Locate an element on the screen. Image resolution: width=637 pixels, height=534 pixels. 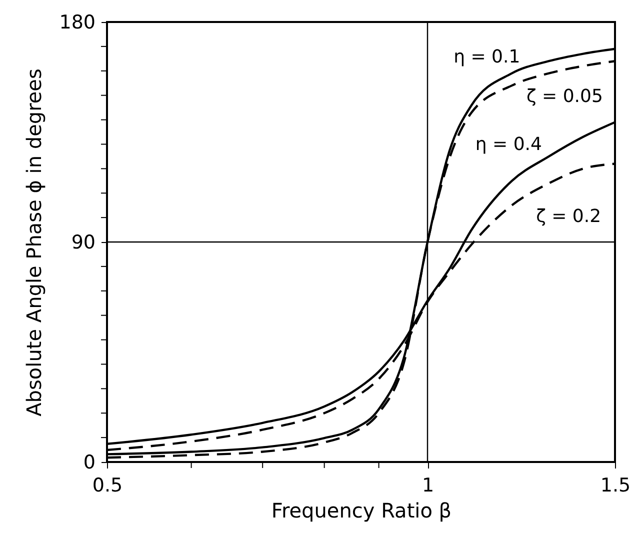
x-tick-label: 1.5 is located at coordinates (615, 485).